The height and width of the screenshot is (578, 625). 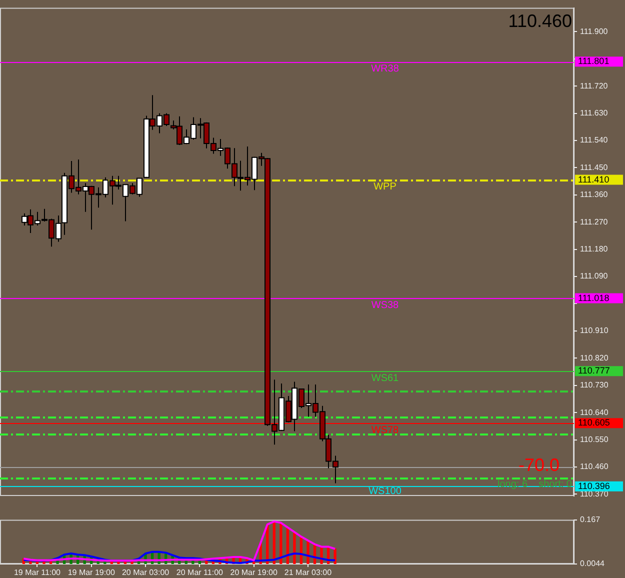 What do you see at coordinates (594, 113) in the screenshot?
I see `y-tick-label: 111.630` at bounding box center [594, 113].